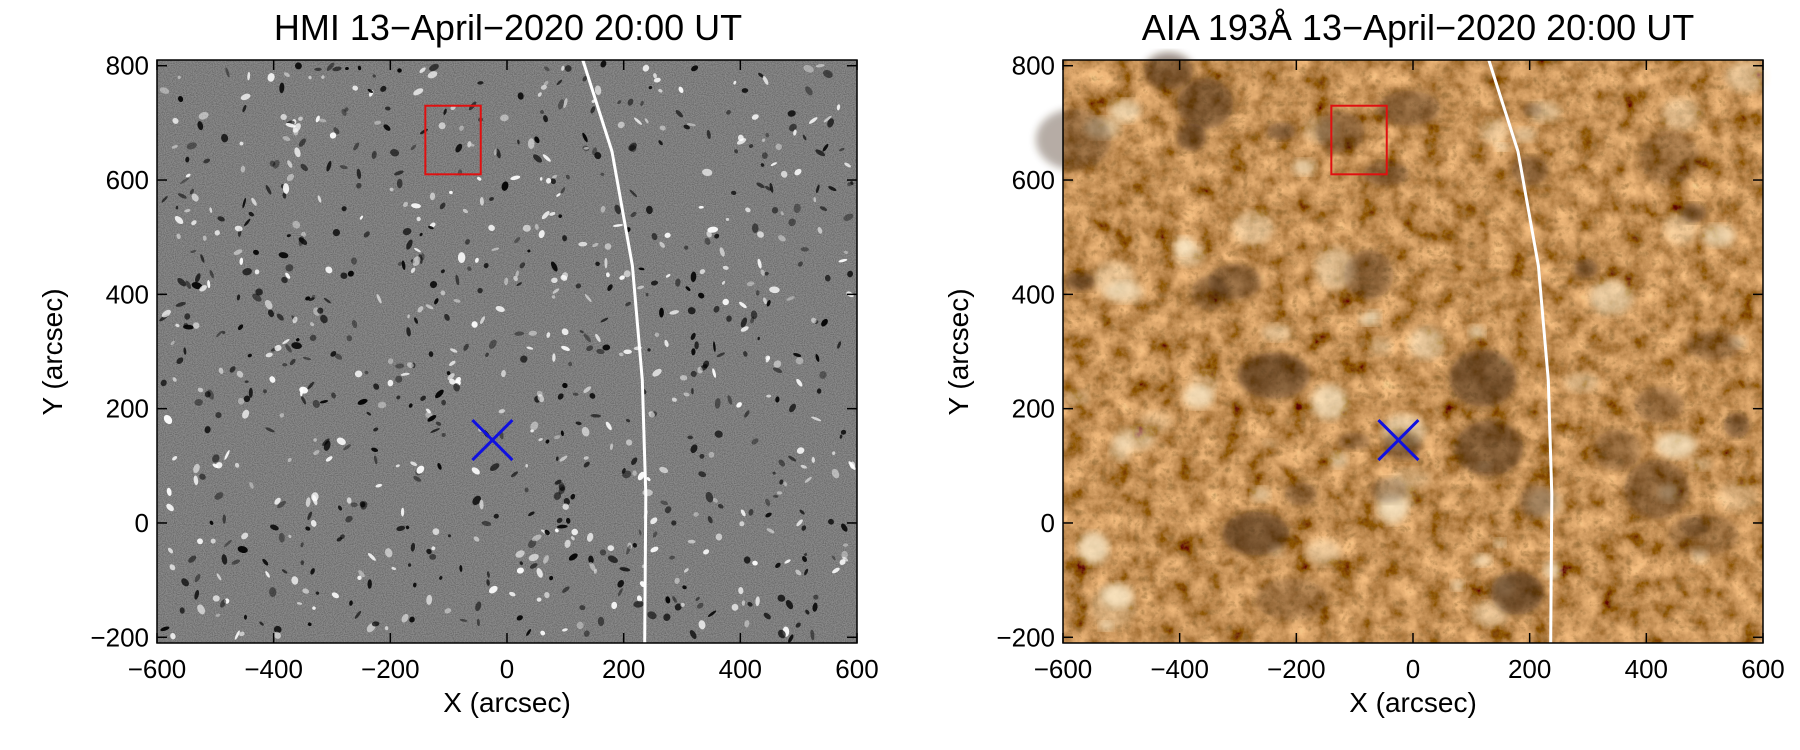 The width and height of the screenshot is (1800, 750). Describe the element at coordinates (492, 440) in the screenshot. I see `hmi-x-marker` at that location.